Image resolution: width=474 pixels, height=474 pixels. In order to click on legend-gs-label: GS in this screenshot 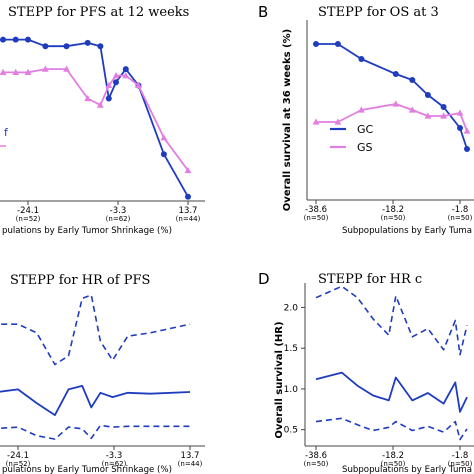, I will do `click(365, 147)`.